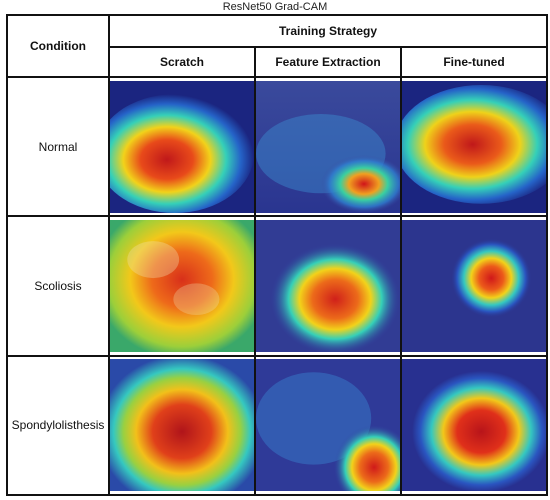 The image size is (550, 500). Describe the element at coordinates (58, 146) in the screenshot. I see `row-label-normal: Normal` at that location.